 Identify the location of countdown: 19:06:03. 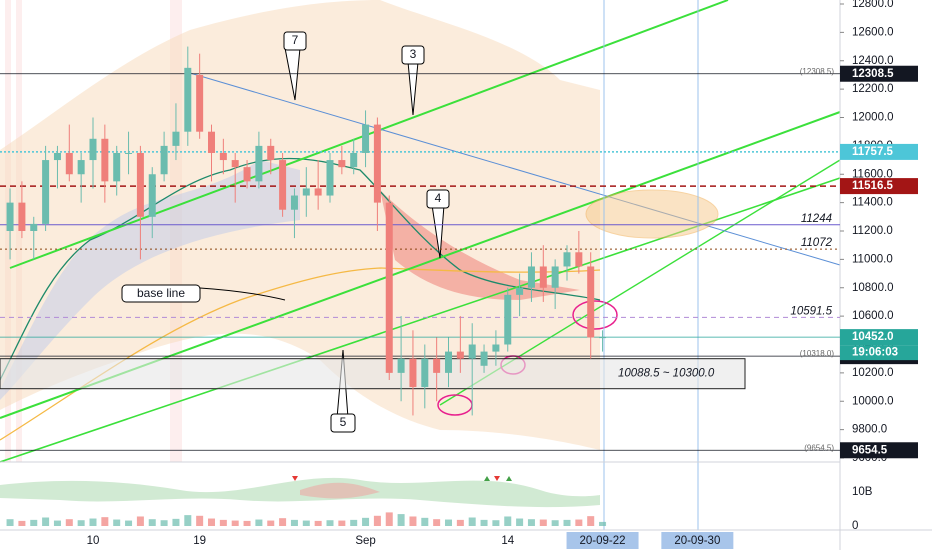
(875, 353).